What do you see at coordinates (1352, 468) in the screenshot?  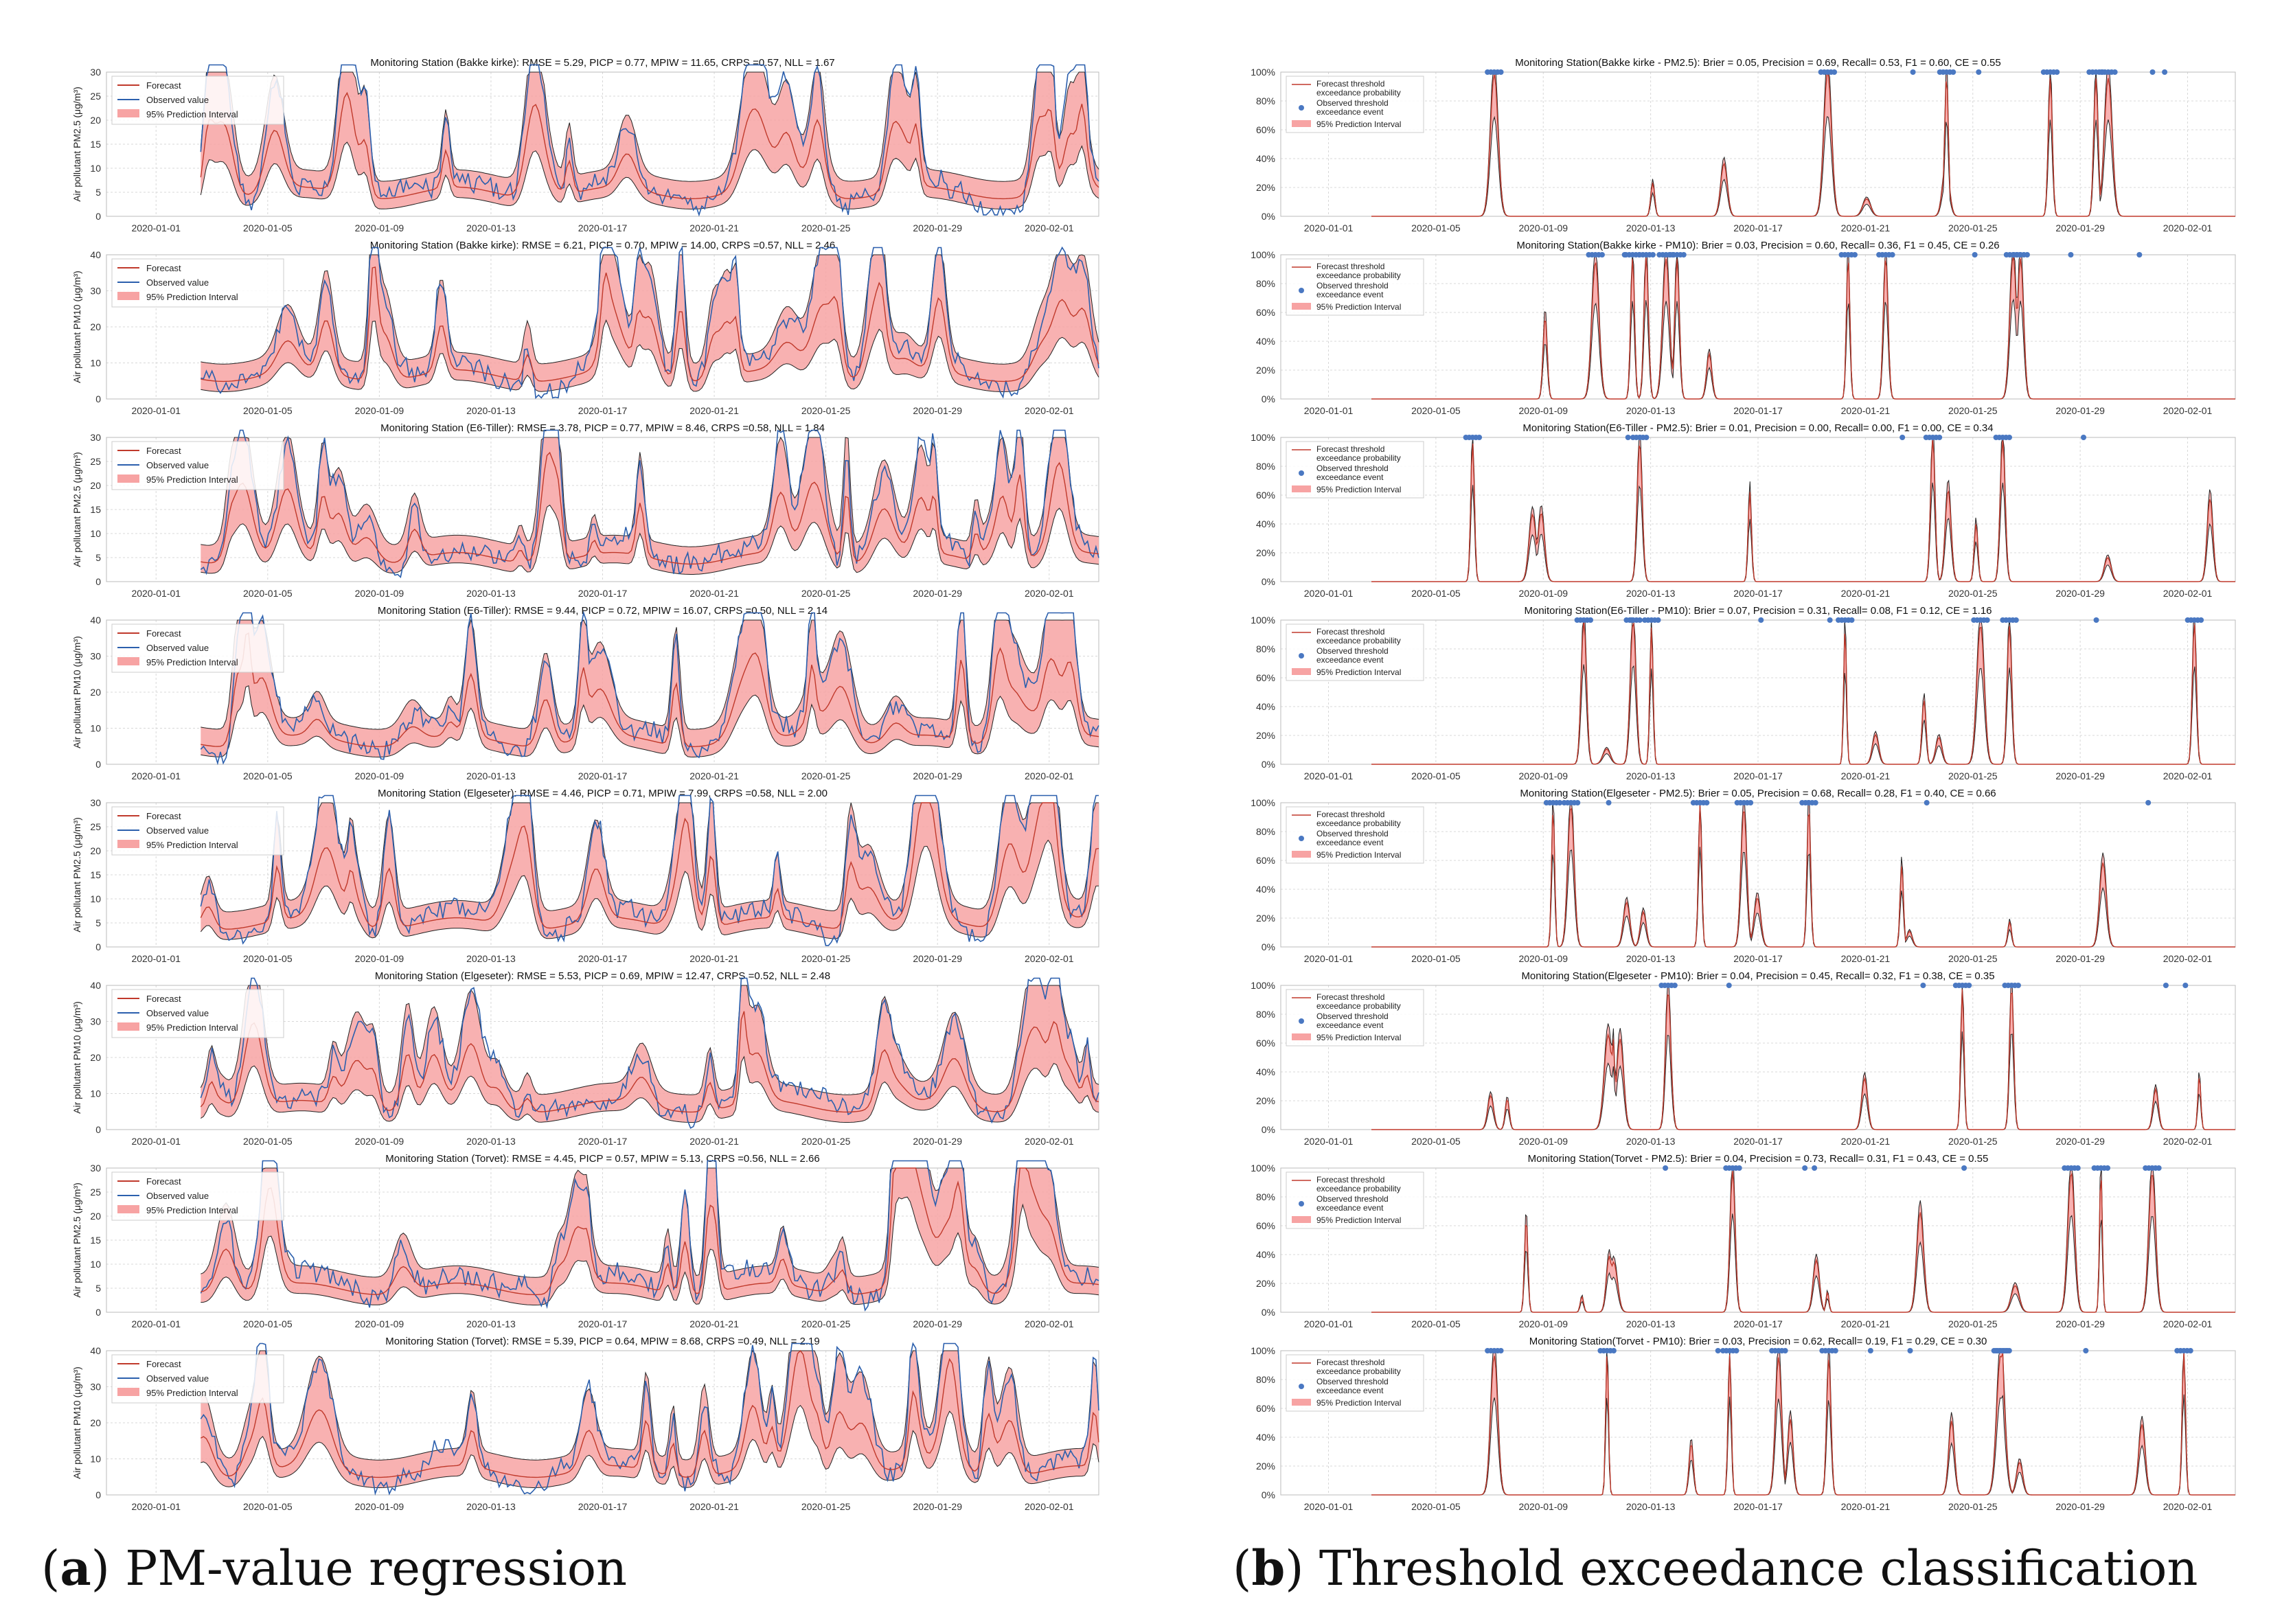 I see `legend-label: Observed threshold` at bounding box center [1352, 468].